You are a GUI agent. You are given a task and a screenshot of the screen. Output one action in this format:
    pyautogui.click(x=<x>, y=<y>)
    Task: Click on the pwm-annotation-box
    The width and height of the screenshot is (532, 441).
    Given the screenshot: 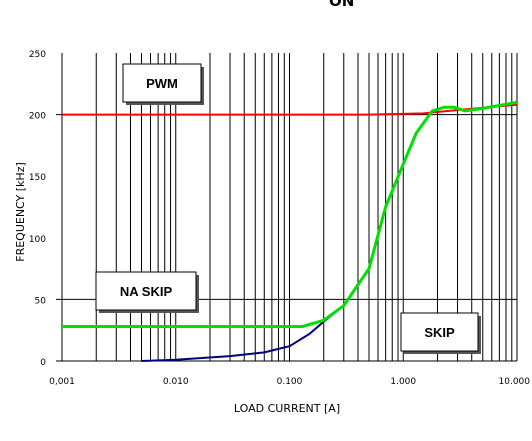 What is the action you would take?
    pyautogui.click(x=162, y=83)
    